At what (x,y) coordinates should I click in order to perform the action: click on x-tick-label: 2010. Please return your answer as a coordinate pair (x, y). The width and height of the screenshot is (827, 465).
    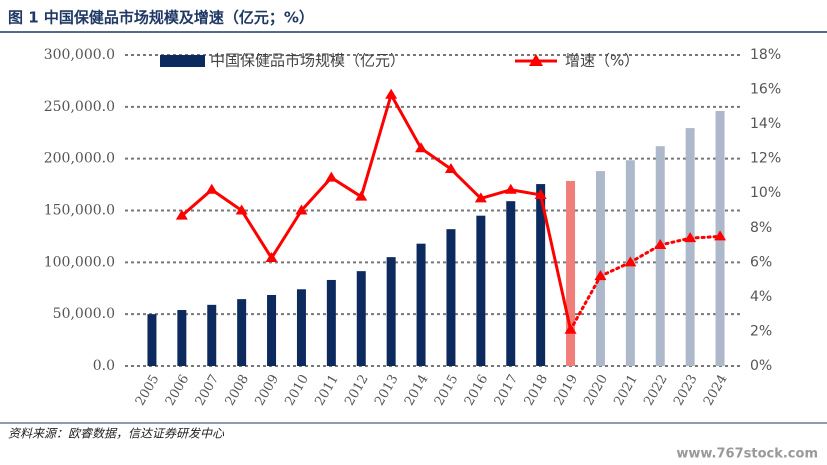
    Looking at the image, I should click on (297, 390).